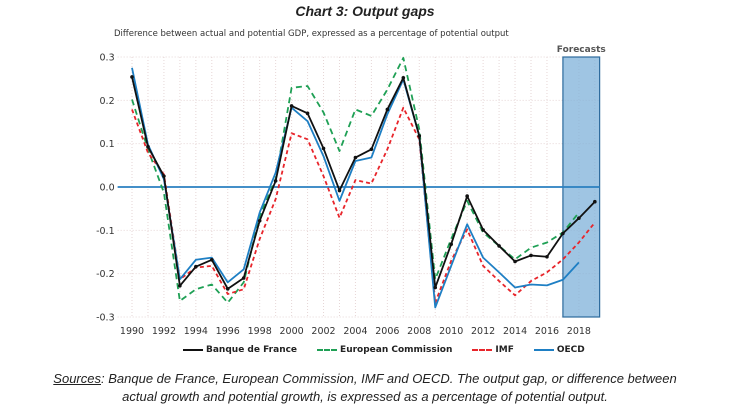 Image resolution: width=730 pixels, height=410 pixels. Describe the element at coordinates (105, 274) in the screenshot. I see `y-tick-label: -0.2` at that location.